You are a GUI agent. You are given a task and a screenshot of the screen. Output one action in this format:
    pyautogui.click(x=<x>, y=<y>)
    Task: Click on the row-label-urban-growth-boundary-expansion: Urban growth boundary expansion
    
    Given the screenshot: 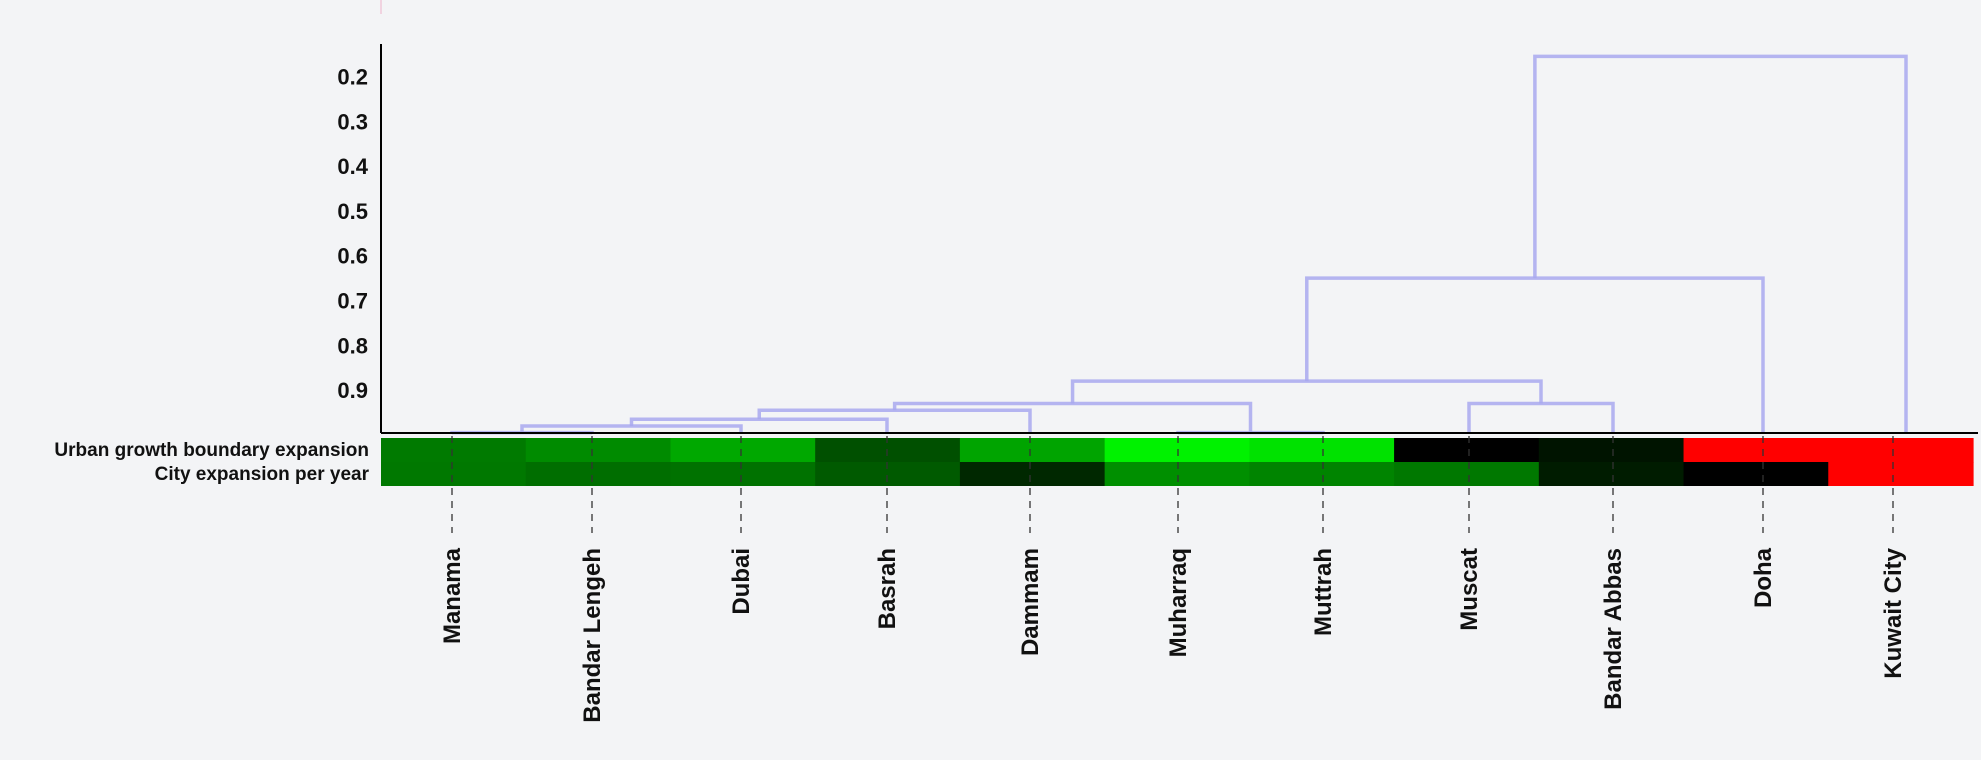 What is the action you would take?
    pyautogui.click(x=211, y=450)
    